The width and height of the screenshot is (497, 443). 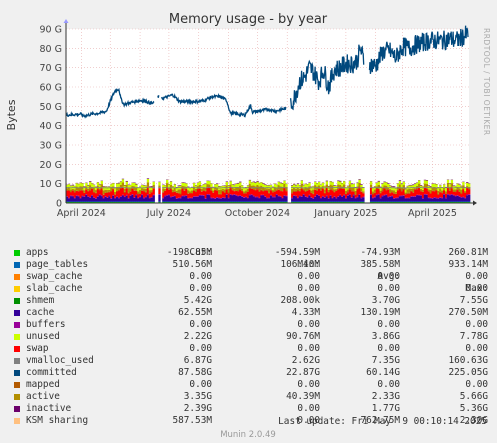 What do you see at coordinates (192, 264) in the screenshot?
I see `legend-cur: 510.56M` at bounding box center [192, 264].